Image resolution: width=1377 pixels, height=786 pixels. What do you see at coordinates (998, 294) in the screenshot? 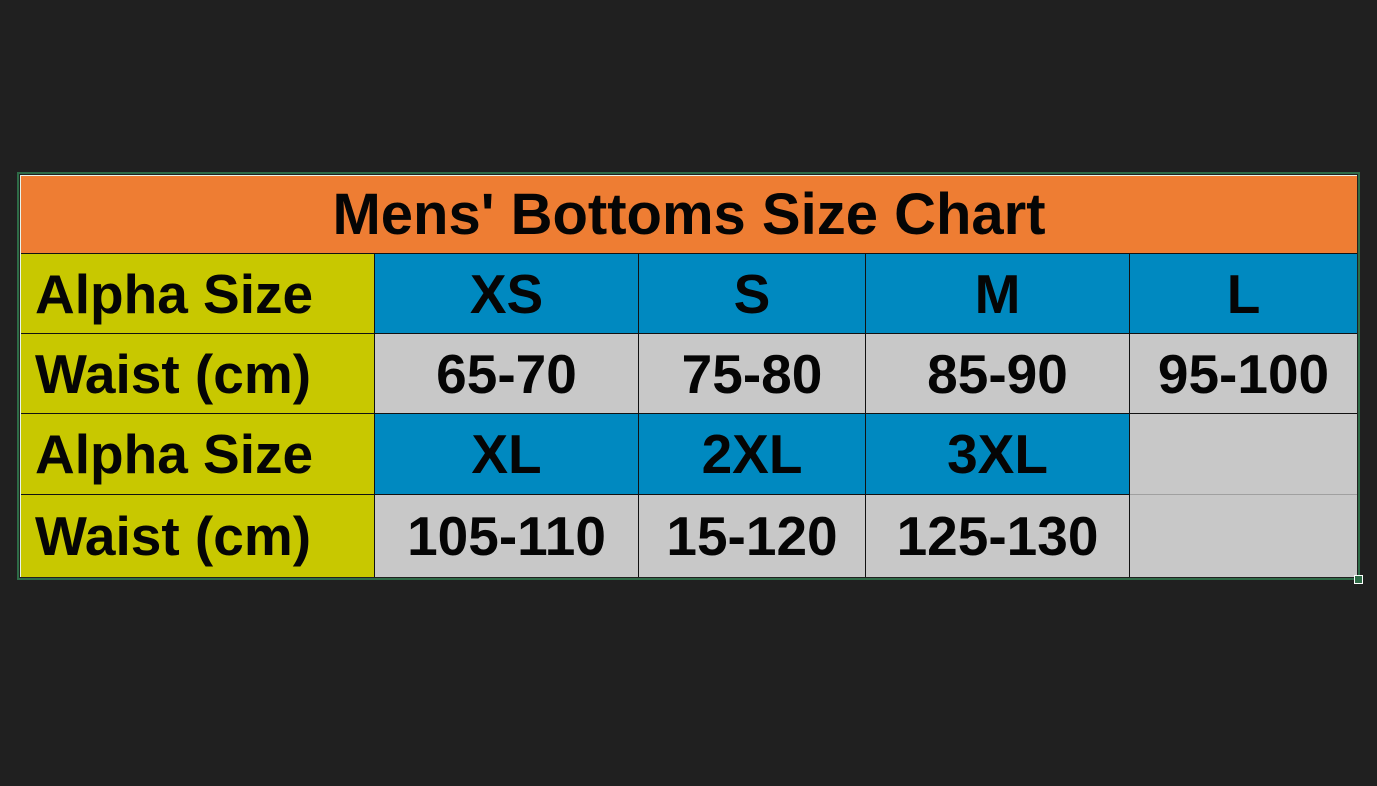
I see `size-cell: M` at bounding box center [998, 294].